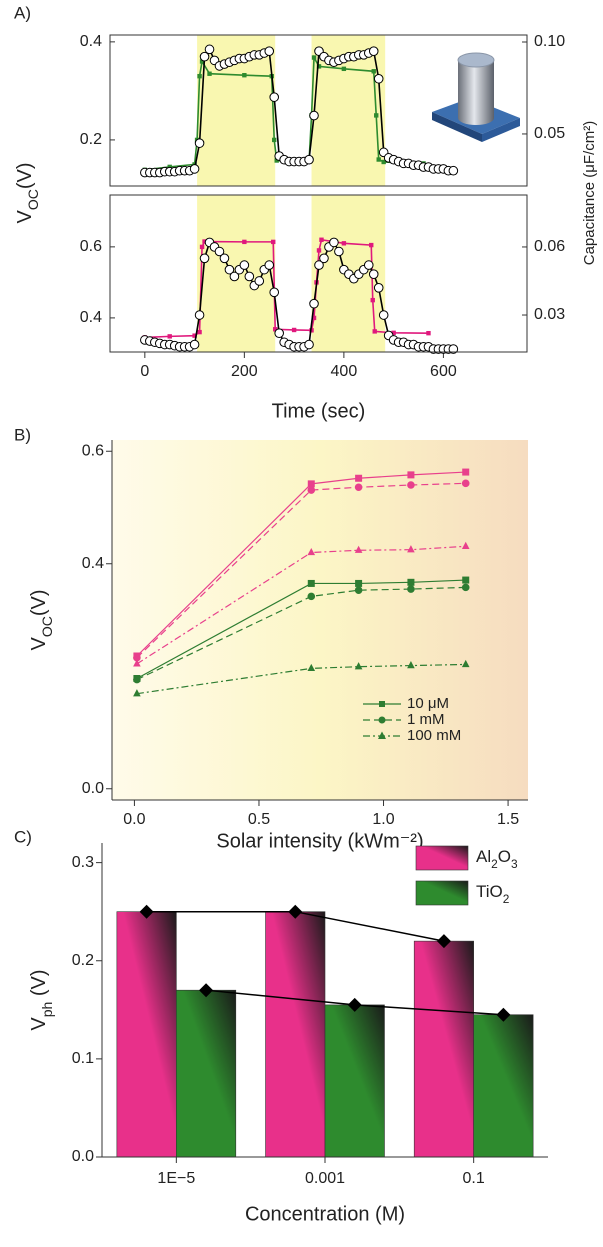 The width and height of the screenshot is (603, 1247). I want to click on x-tick-label: 200, so click(244, 371).